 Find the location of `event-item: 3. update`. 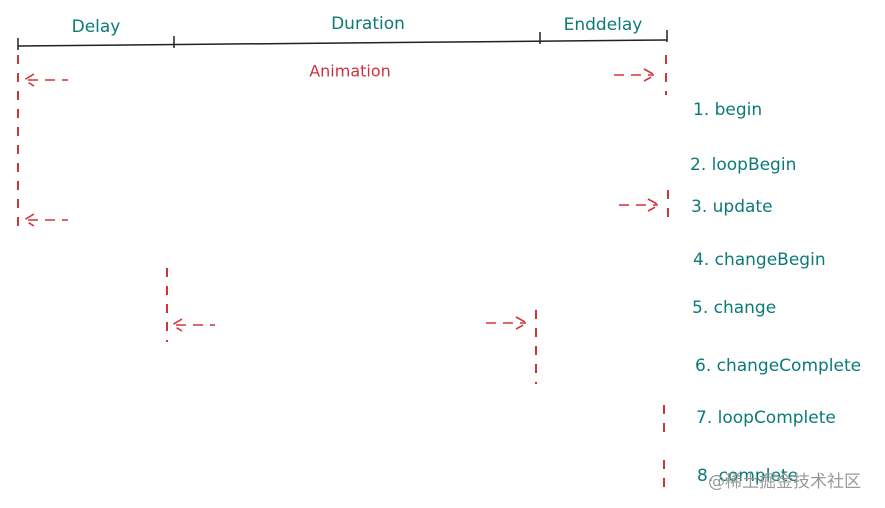

event-item: 3. update is located at coordinates (732, 207).